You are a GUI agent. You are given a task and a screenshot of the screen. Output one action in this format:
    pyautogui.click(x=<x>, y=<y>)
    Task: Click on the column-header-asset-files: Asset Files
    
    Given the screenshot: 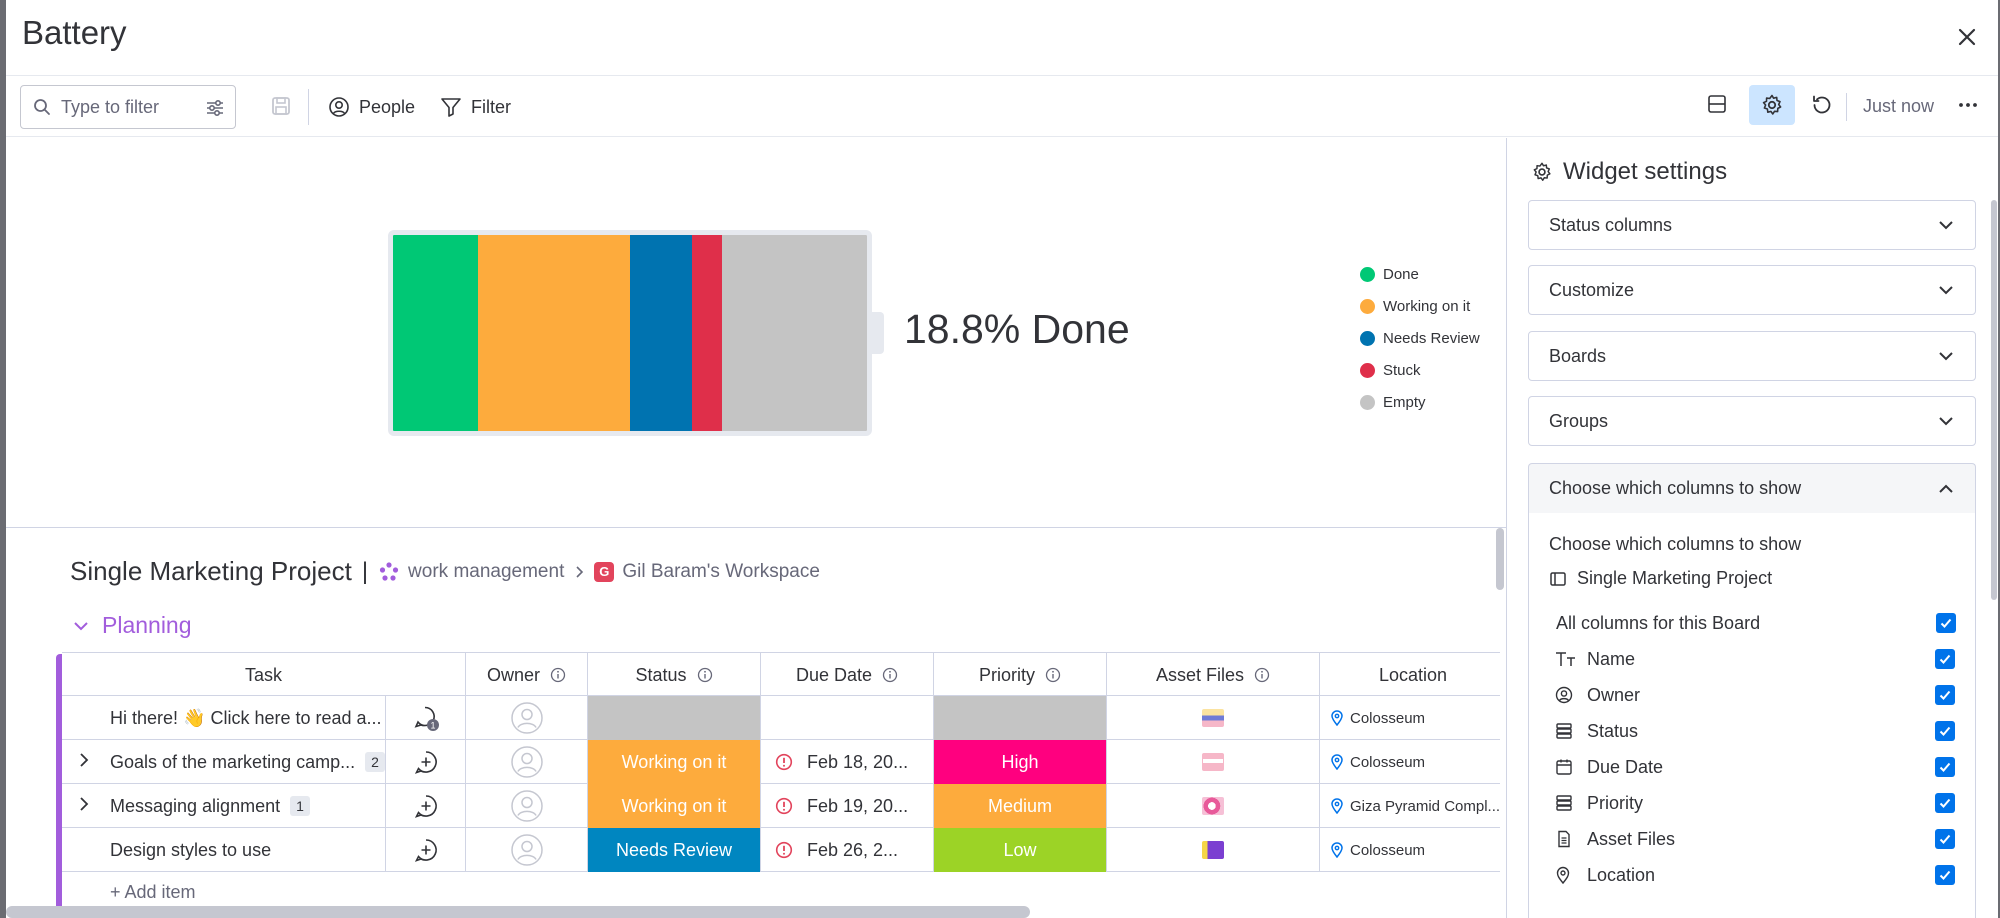 What is the action you would take?
    pyautogui.click(x=1213, y=675)
    